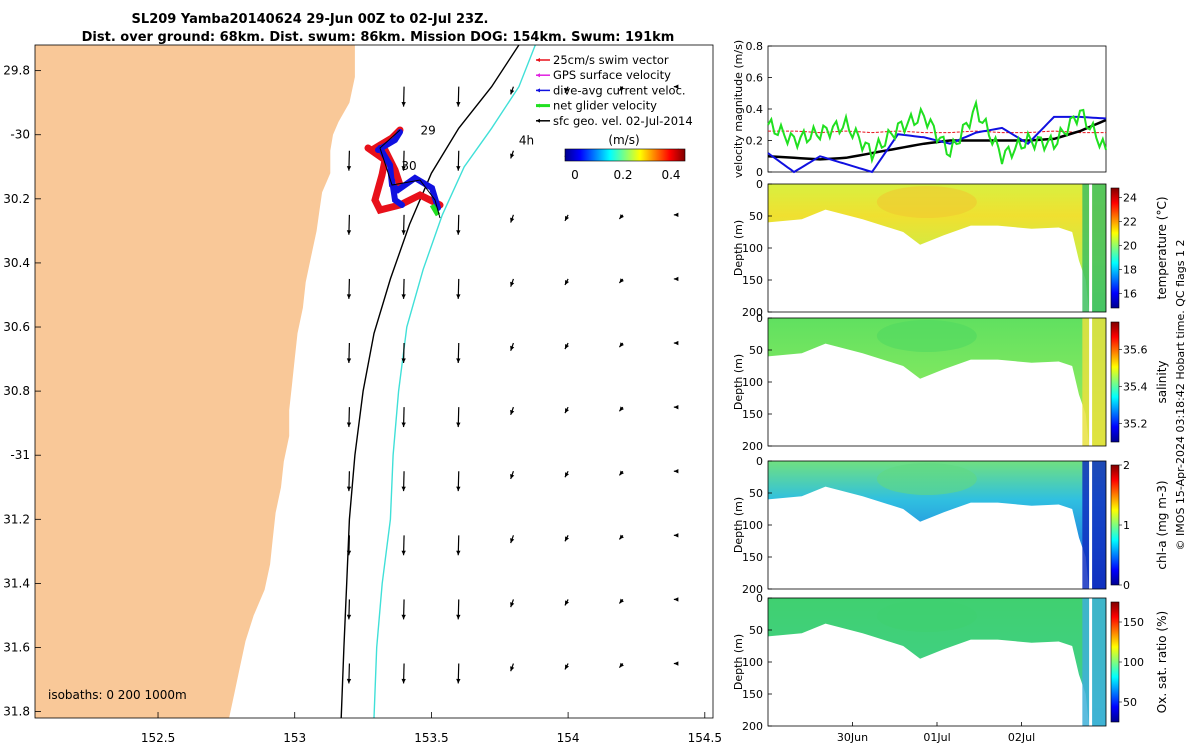 Image resolution: width=1200 pixels, height=750 pixels. I want to click on section-colorbar-tick-label: 18, so click(1130, 270).